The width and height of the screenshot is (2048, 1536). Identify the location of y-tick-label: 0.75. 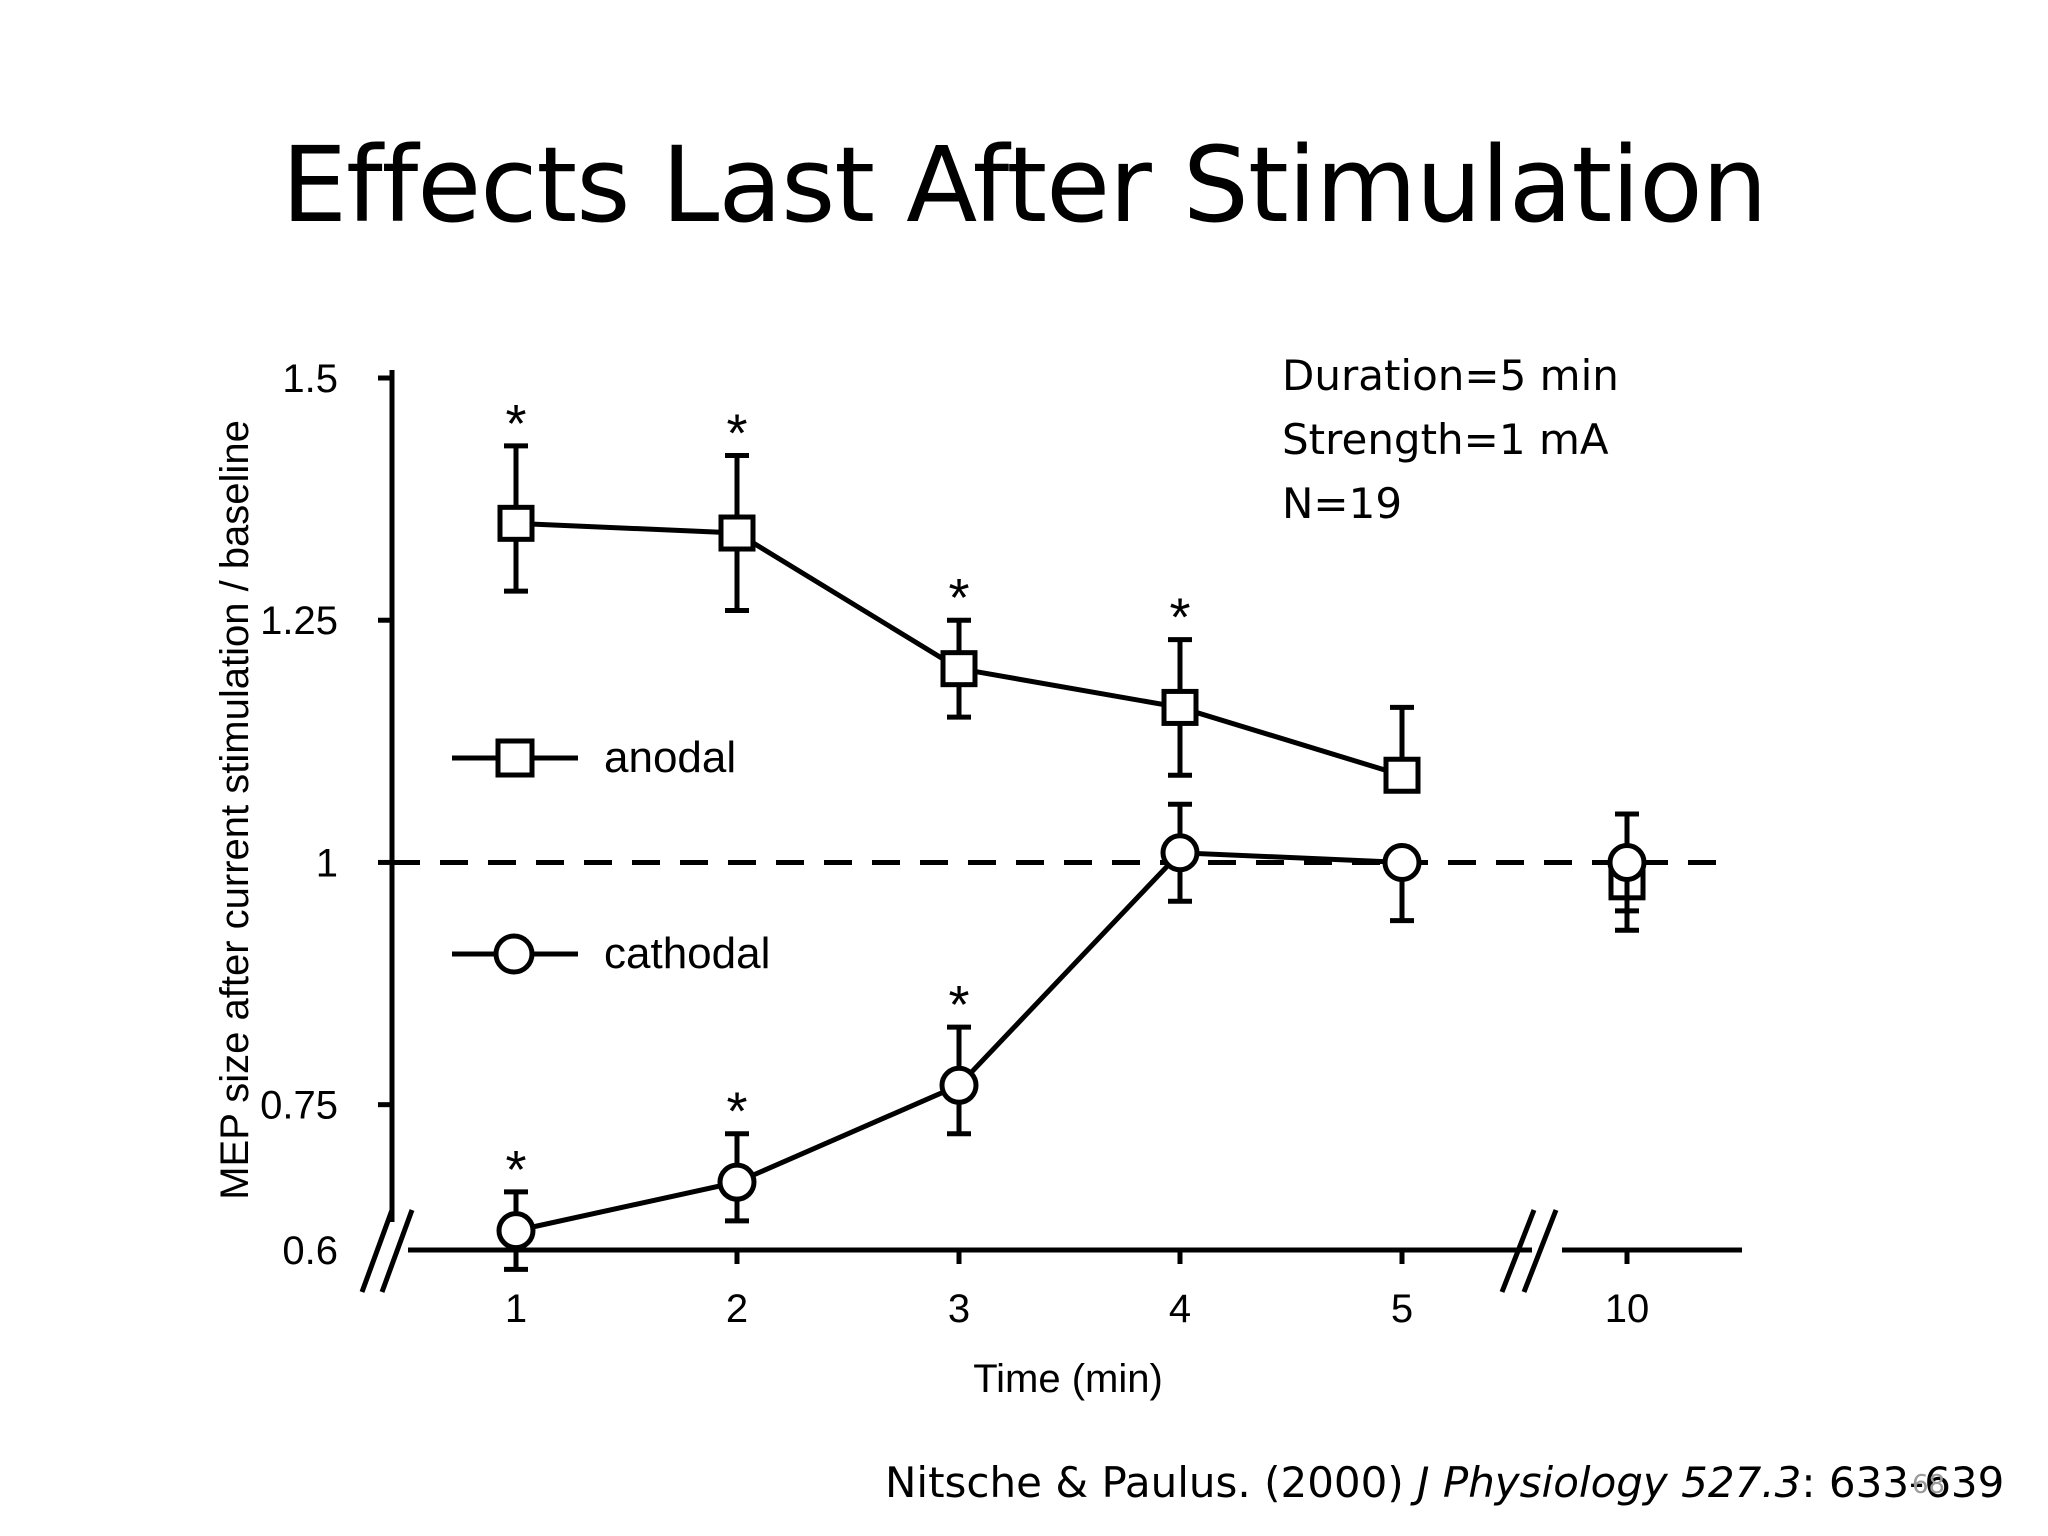
(299, 1106).